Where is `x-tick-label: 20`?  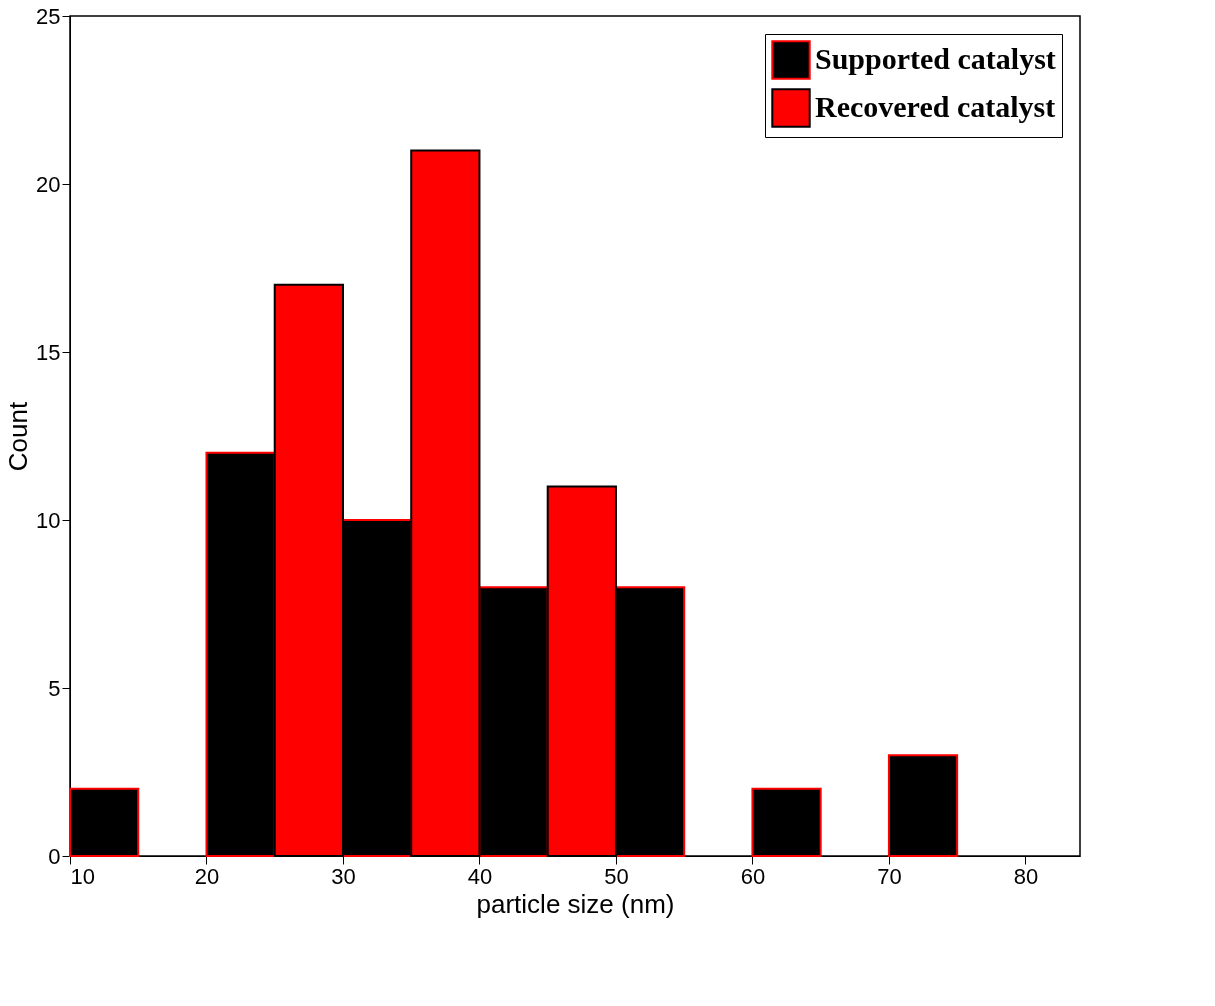
x-tick-label: 20 is located at coordinates (207, 876).